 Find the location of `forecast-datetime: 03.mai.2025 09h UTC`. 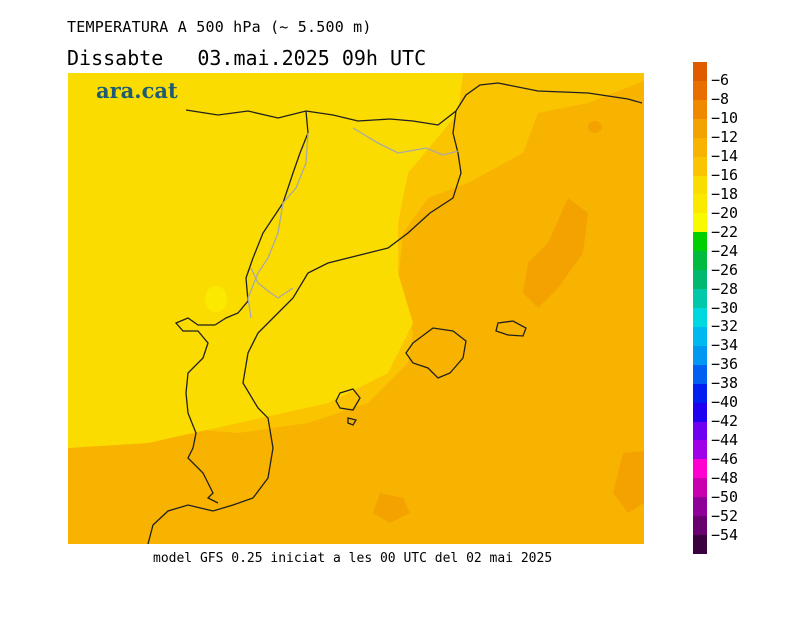

forecast-datetime: 03.mai.2025 09h UTC is located at coordinates (312, 58).